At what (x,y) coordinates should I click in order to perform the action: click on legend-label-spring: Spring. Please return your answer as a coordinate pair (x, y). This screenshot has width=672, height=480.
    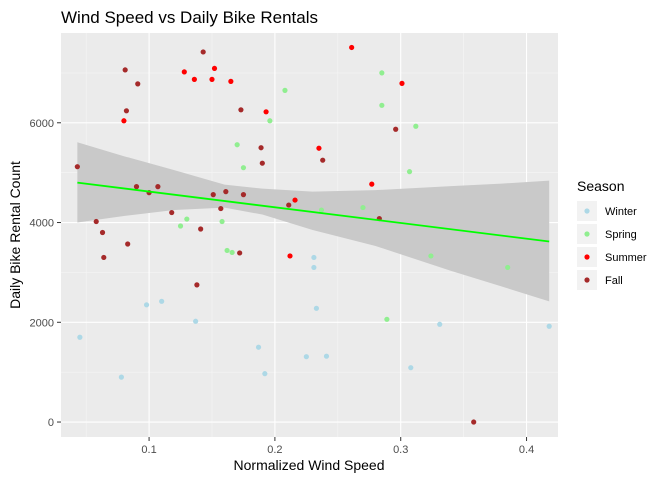
    Looking at the image, I should click on (621, 235).